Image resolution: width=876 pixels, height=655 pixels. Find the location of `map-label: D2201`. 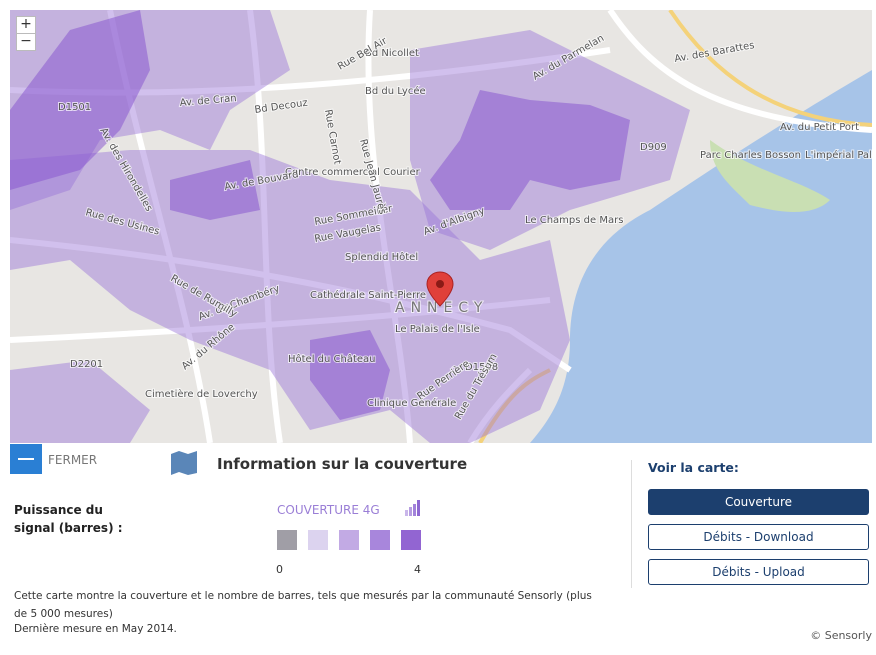

map-label: D2201 is located at coordinates (86, 364).